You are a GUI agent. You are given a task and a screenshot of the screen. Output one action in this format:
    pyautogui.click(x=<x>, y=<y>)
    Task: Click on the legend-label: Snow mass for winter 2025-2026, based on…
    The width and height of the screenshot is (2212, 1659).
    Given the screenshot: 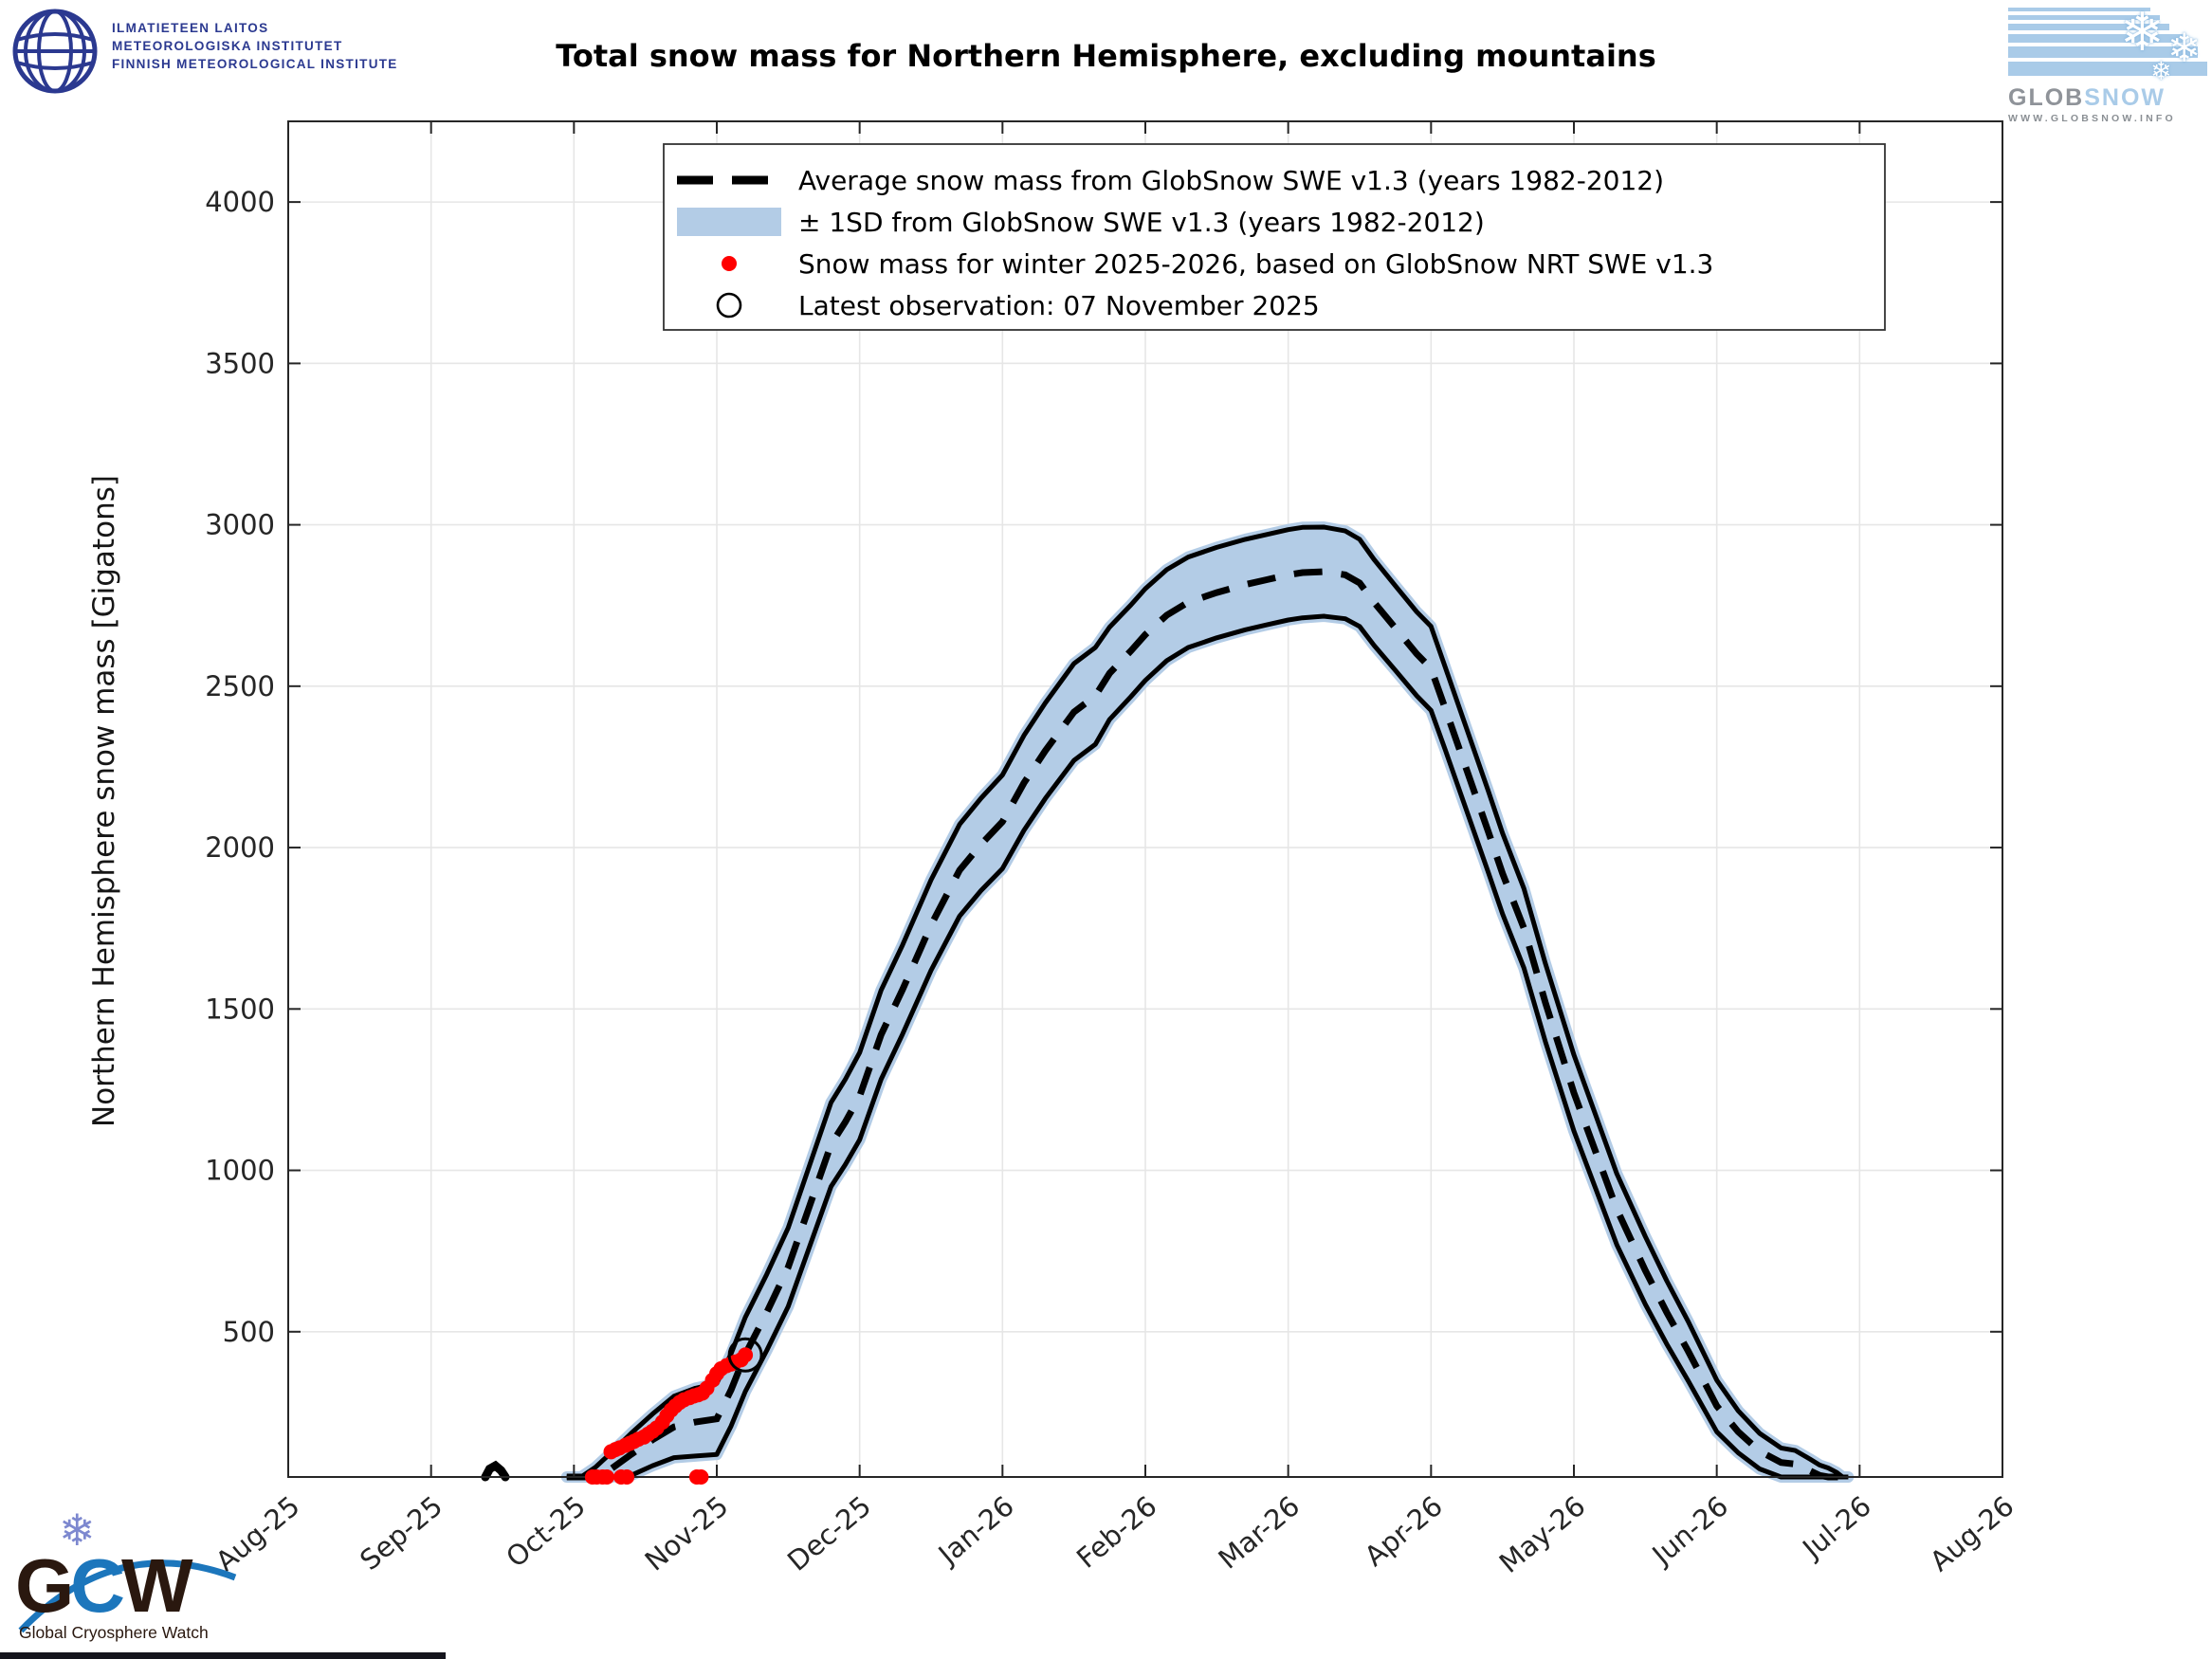 What is the action you would take?
    pyautogui.click(x=1255, y=264)
    